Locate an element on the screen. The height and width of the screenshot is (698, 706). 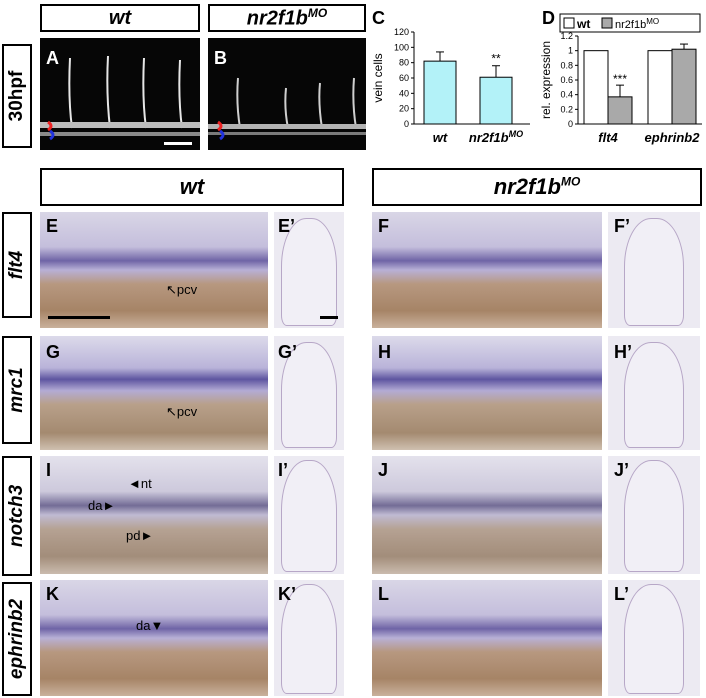
header-mo-top-label: nr2f1bMO is located at coordinates (287, 17).